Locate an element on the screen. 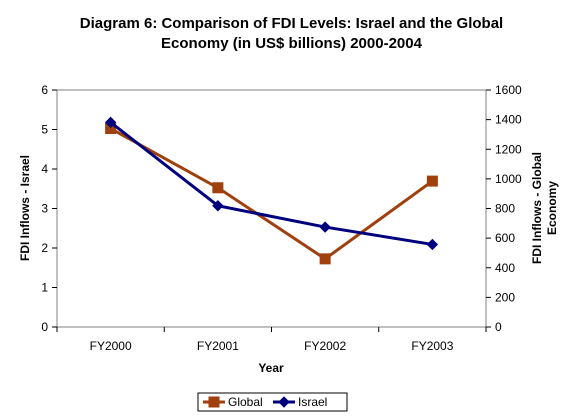 The width and height of the screenshot is (583, 420). legend: Global Israel is located at coordinates (272, 402).